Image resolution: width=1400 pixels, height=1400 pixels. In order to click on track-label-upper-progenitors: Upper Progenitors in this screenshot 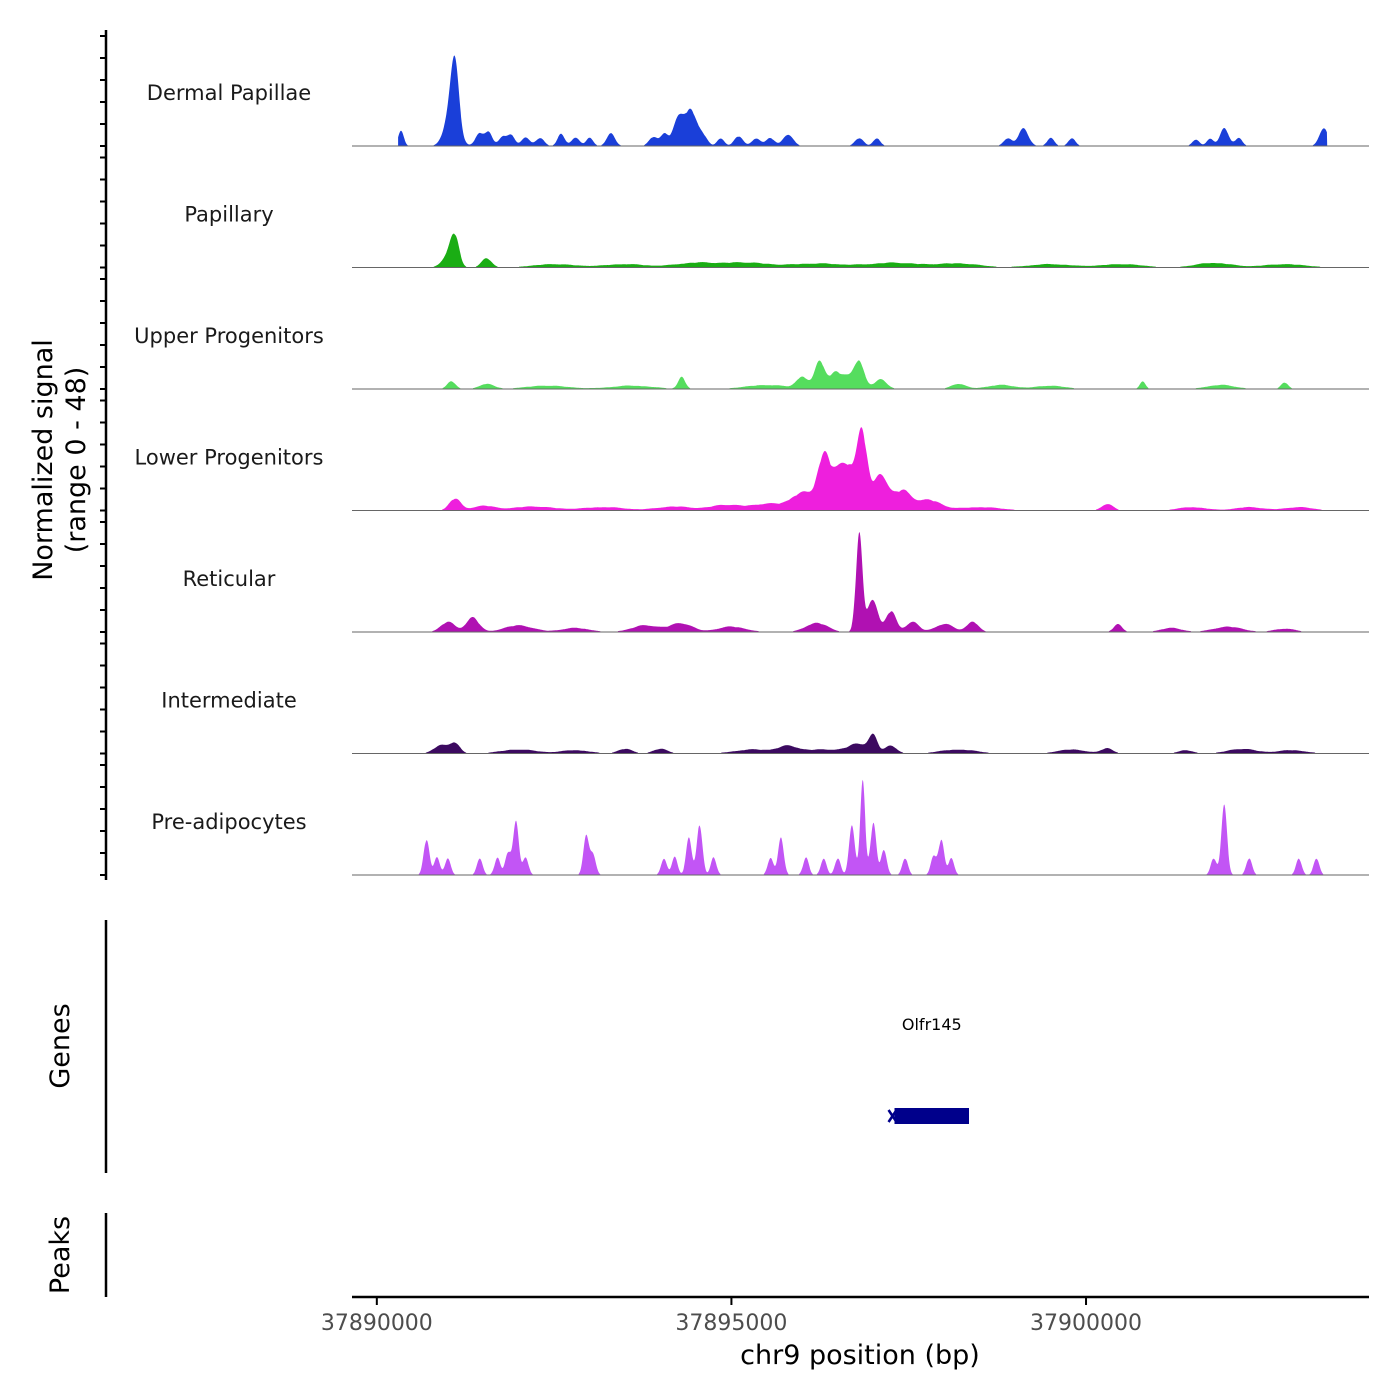, I will do `click(229, 336)`.